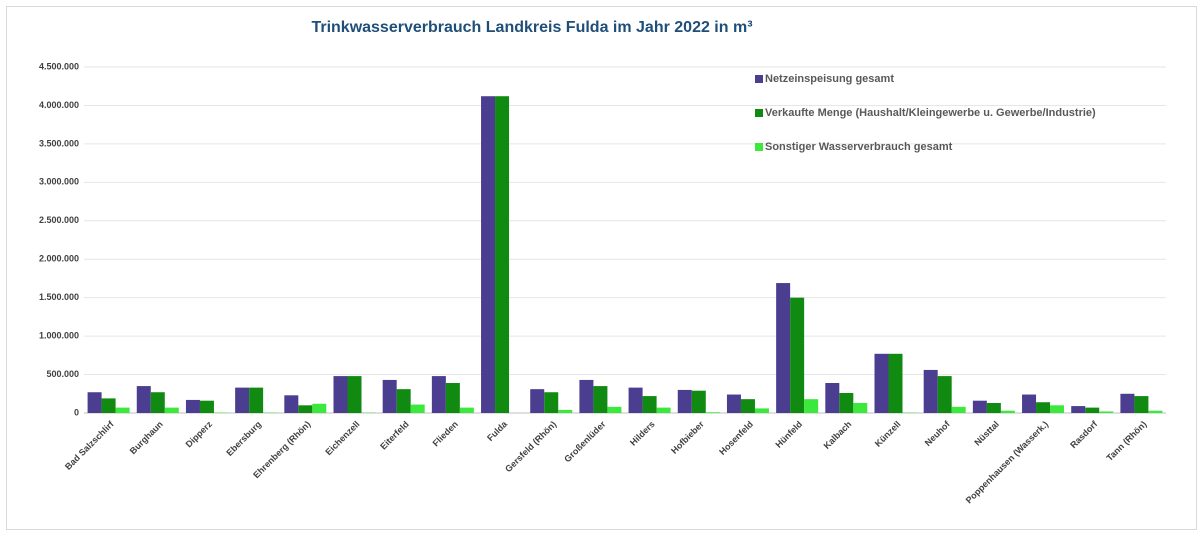 The image size is (1203, 541). What do you see at coordinates (59, 143) in the screenshot?
I see `y-tick-label: 3.500.000` at bounding box center [59, 143].